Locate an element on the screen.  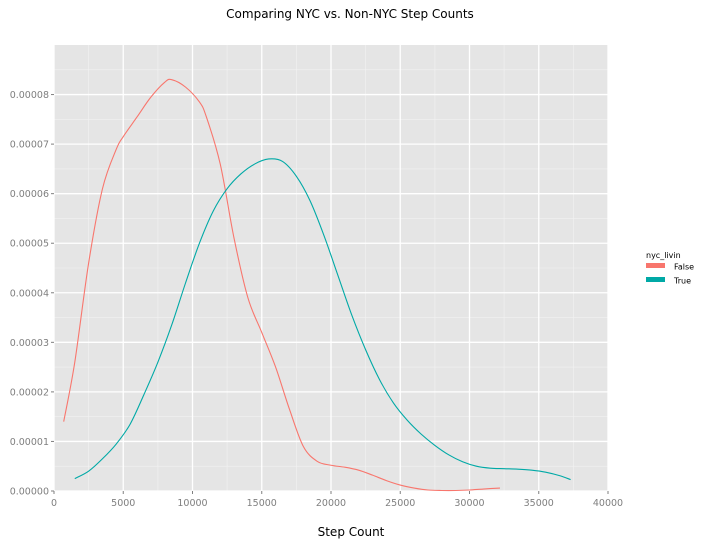
x-tick-label: 5000 is located at coordinates (123, 503).